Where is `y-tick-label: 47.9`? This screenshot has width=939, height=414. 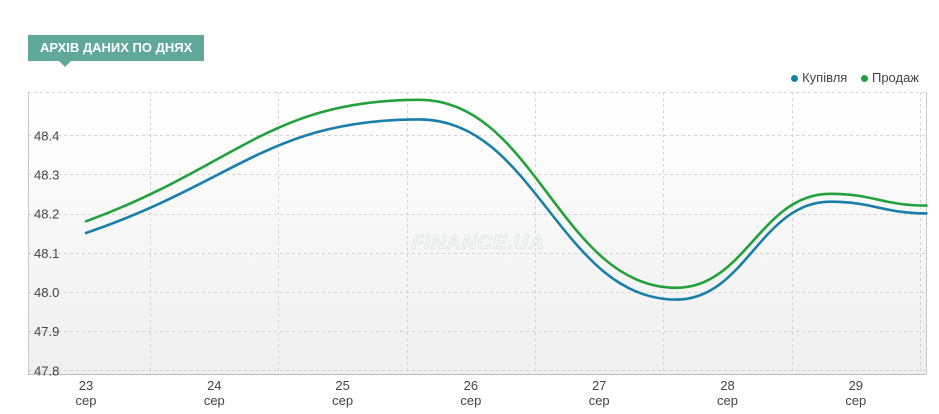
y-tick-label: 47.9 is located at coordinates (46, 331).